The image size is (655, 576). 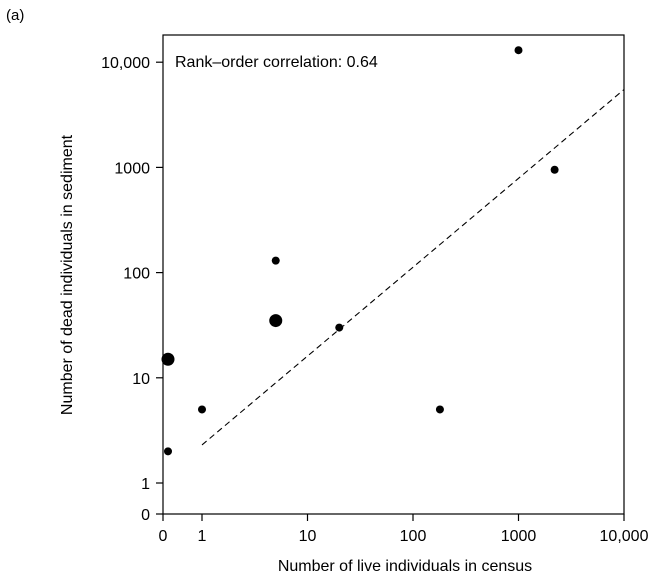 I want to click on y-tick-label: 10,000, so click(x=125, y=63).